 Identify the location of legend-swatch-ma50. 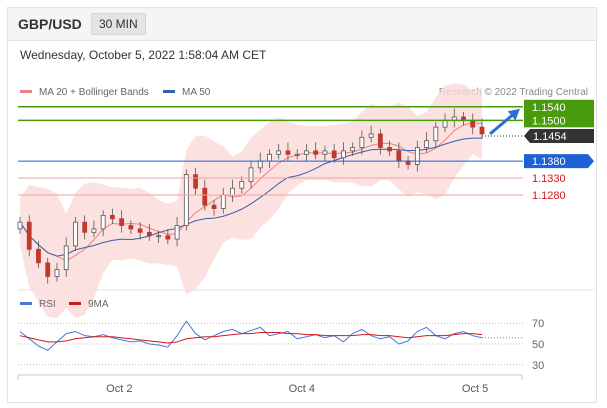
(169, 91).